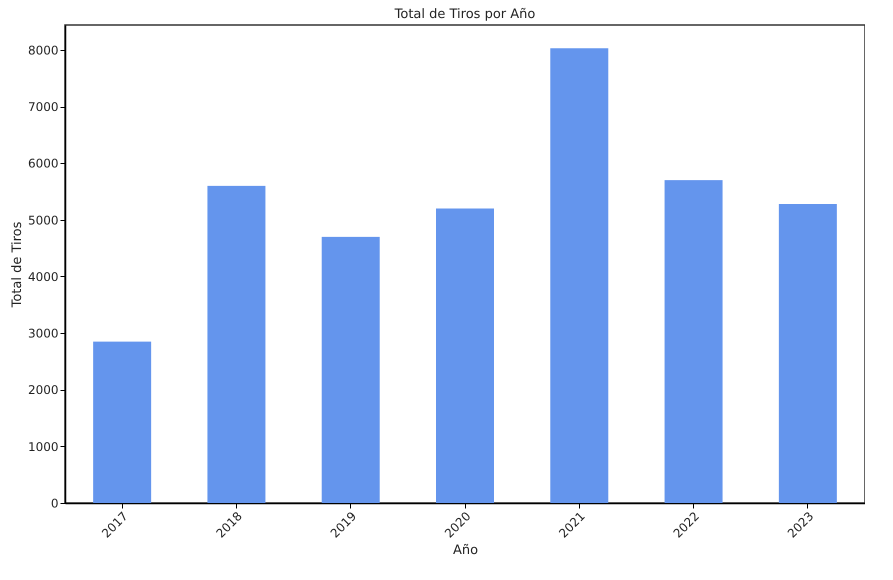 This screenshot has height=580, width=893. What do you see at coordinates (43, 447) in the screenshot?
I see `y-tick-label: 1000` at bounding box center [43, 447].